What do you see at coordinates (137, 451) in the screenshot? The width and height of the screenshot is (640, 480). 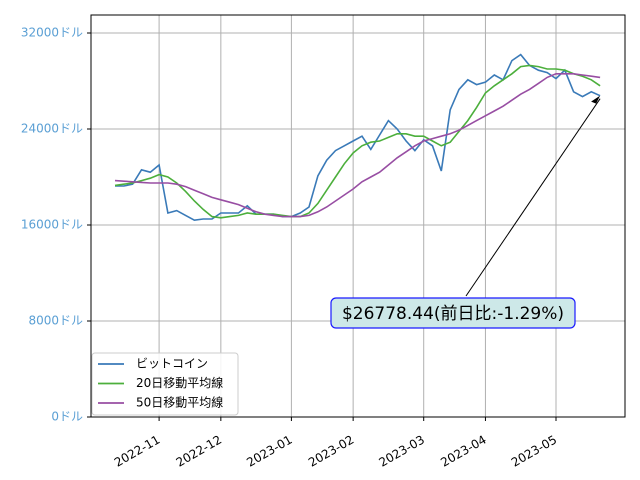 I see `x-tick-label: 2022-11` at bounding box center [137, 451].